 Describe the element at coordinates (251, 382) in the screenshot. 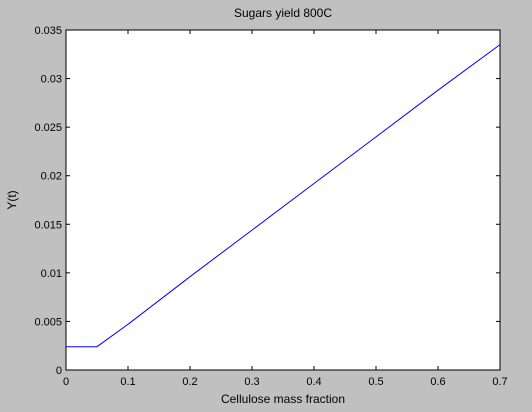

I see `x-tick-label: 0.3` at that location.